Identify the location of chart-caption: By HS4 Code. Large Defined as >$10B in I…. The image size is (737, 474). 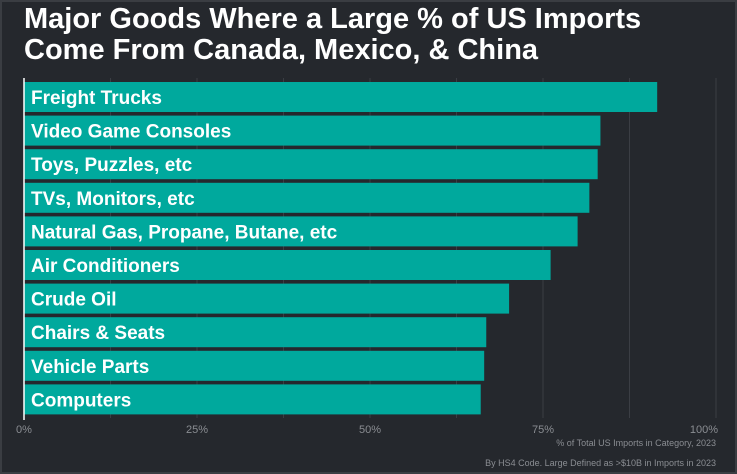
(600, 463).